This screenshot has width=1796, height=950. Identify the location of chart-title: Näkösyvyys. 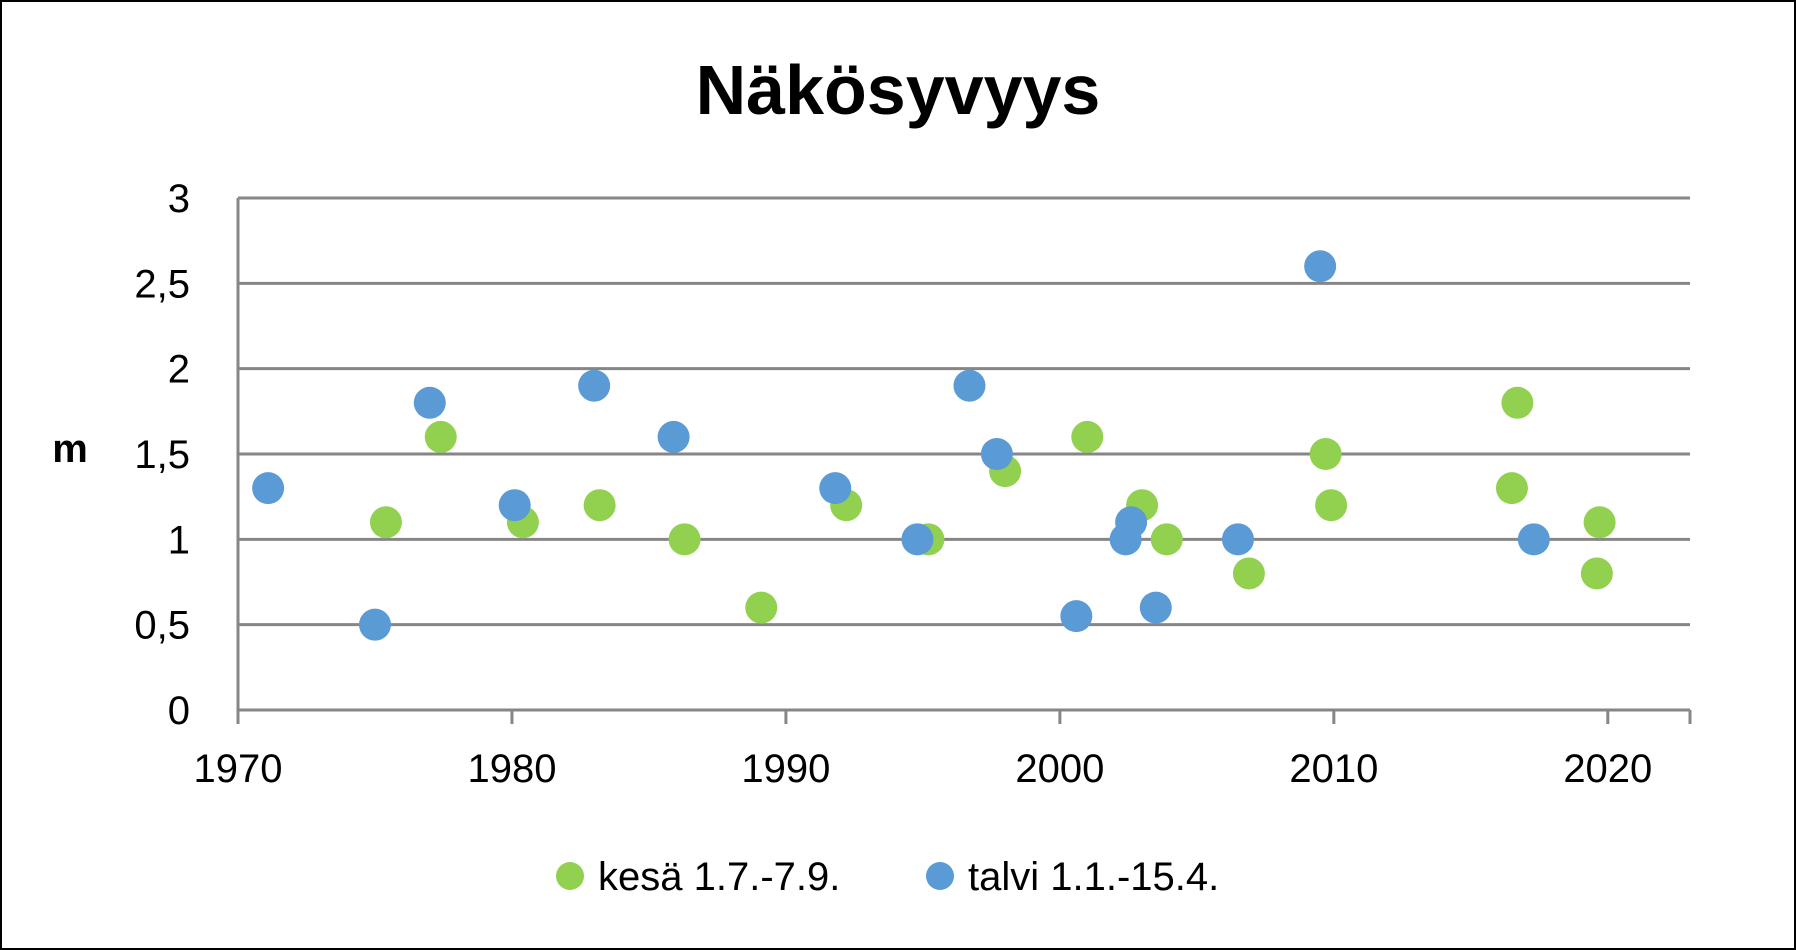
(898, 90).